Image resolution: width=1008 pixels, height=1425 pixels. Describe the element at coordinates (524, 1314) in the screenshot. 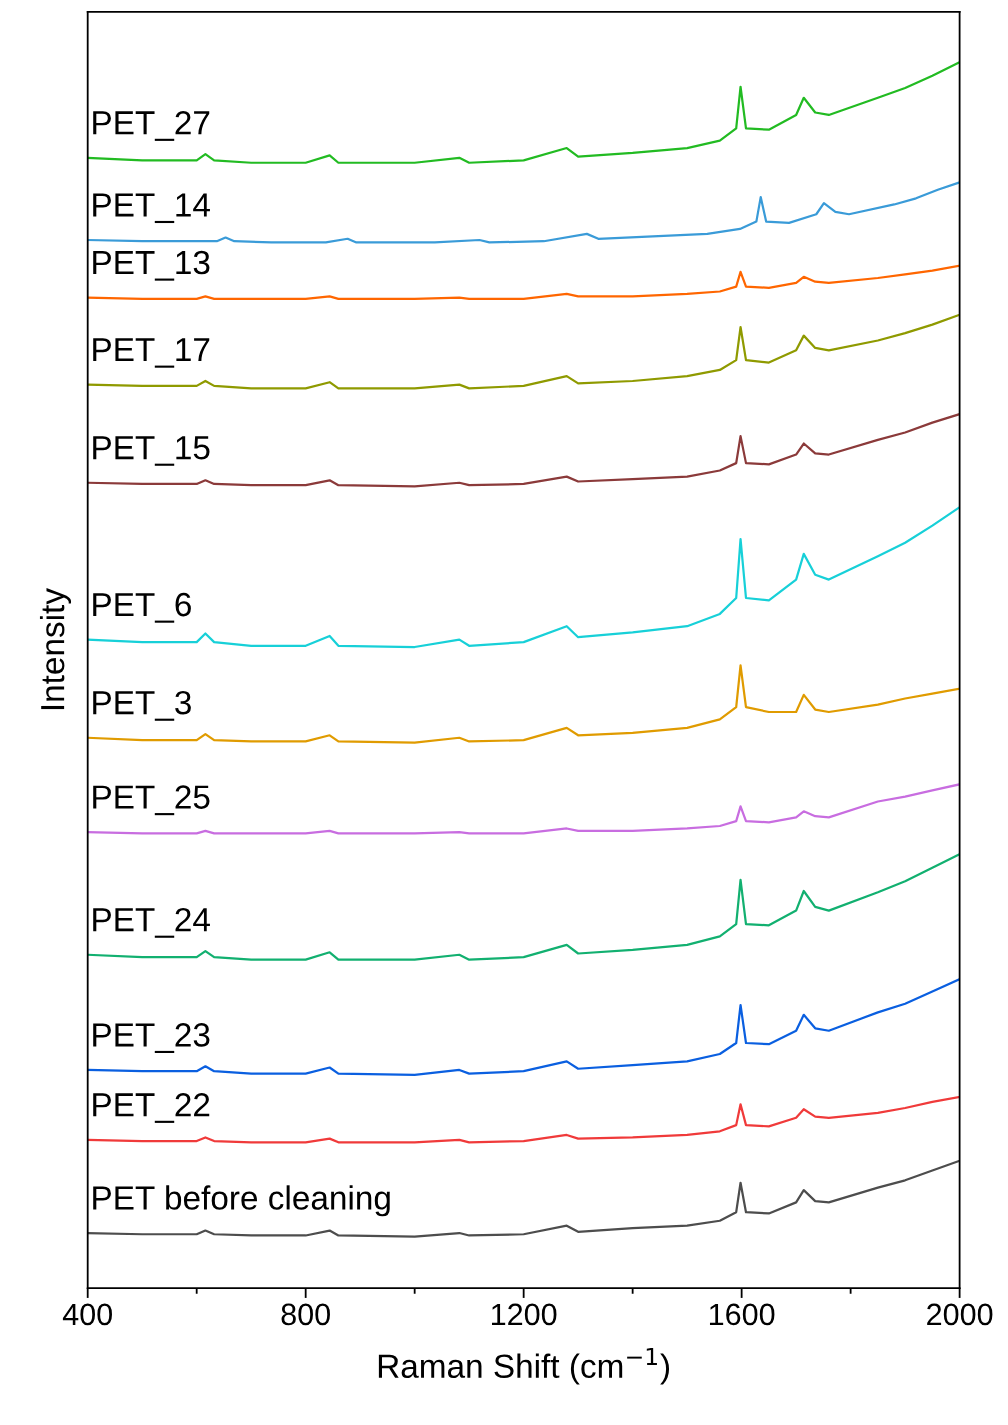

I see `x-tick-label: 1200` at that location.